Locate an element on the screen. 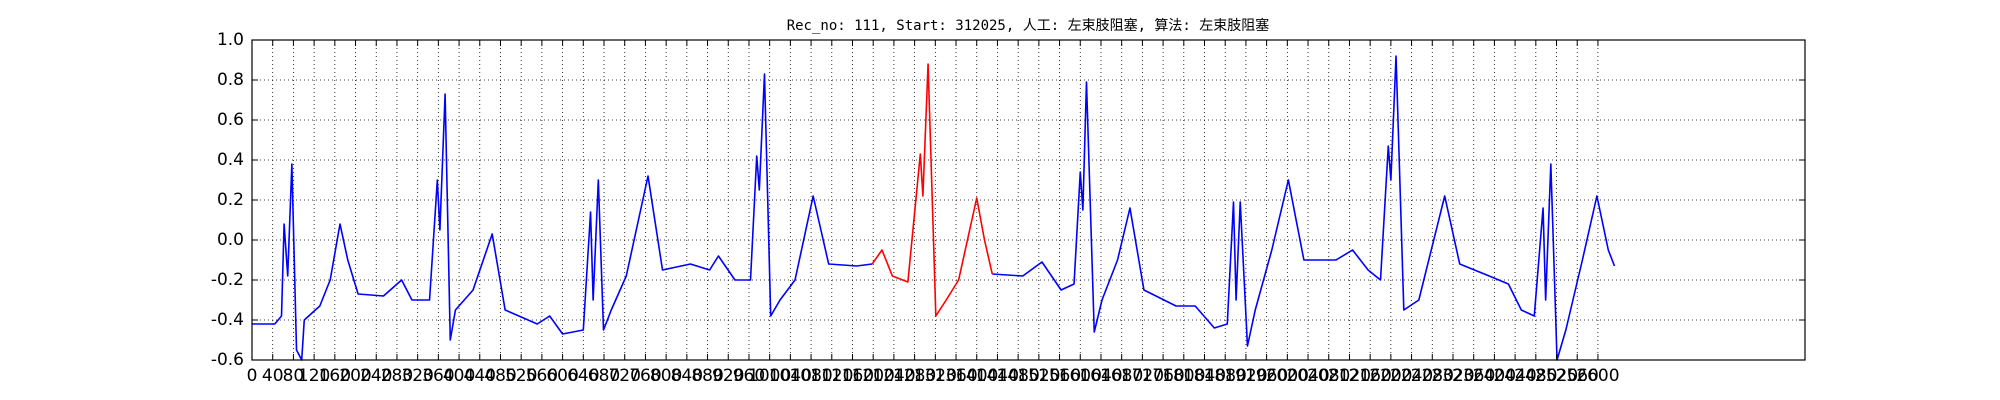 This screenshot has height=400, width=2000. y-tick-label: 0.2 is located at coordinates (230, 200).